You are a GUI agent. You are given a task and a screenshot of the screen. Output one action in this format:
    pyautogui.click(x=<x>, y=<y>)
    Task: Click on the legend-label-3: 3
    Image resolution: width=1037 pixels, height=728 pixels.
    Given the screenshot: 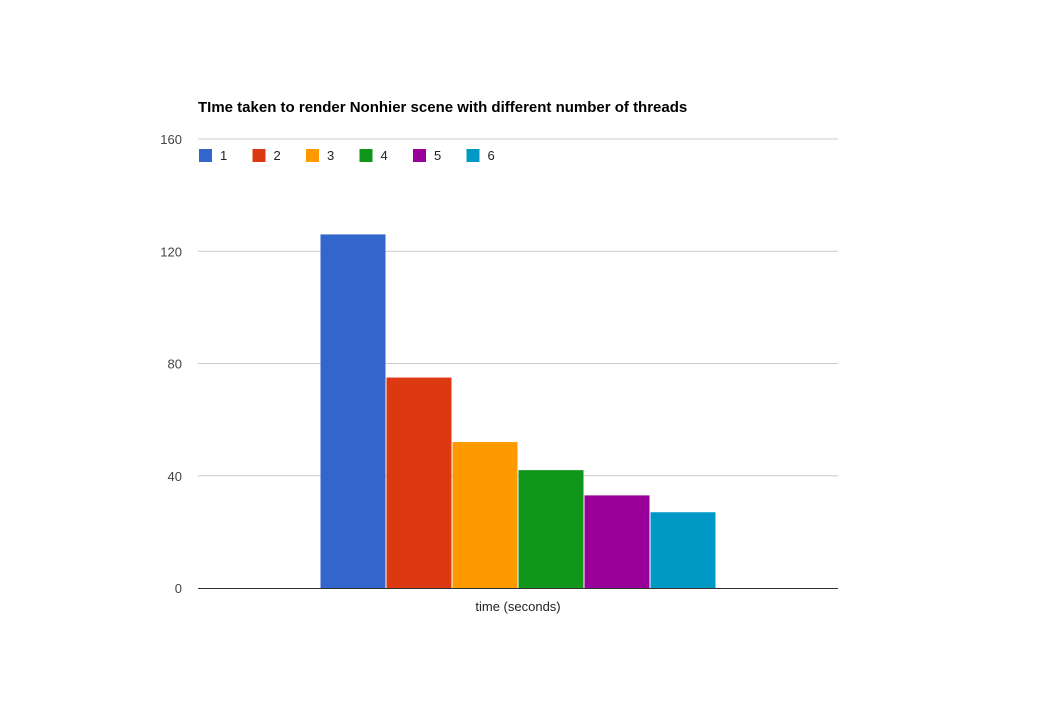 What is the action you would take?
    pyautogui.click(x=330, y=155)
    